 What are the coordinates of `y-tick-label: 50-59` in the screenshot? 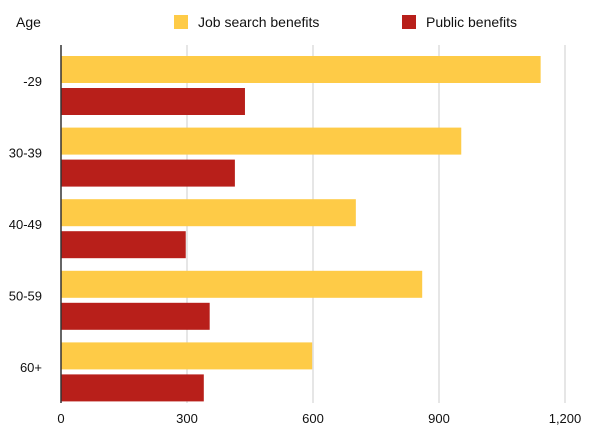 It's located at (25, 296).